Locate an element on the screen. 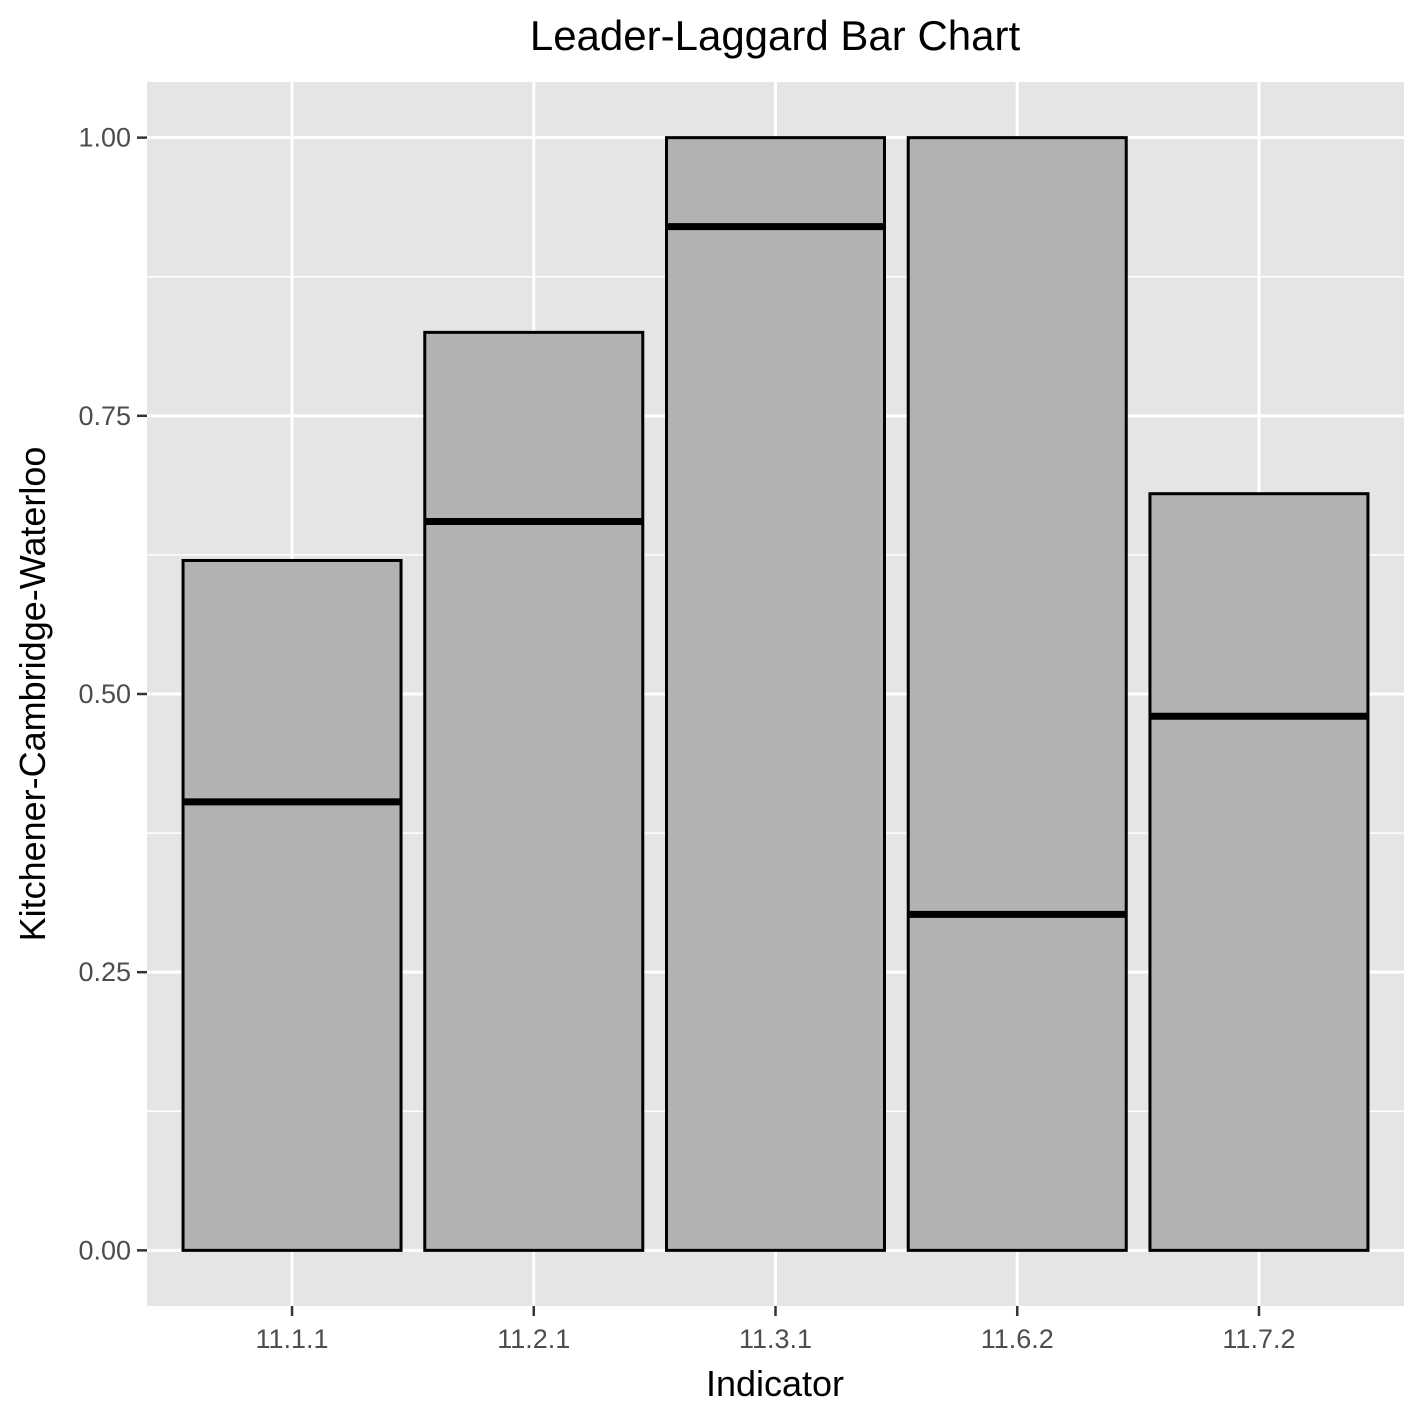 This screenshot has width=1417, height=1406. y-tick-label: 0.50 is located at coordinates (104, 694).